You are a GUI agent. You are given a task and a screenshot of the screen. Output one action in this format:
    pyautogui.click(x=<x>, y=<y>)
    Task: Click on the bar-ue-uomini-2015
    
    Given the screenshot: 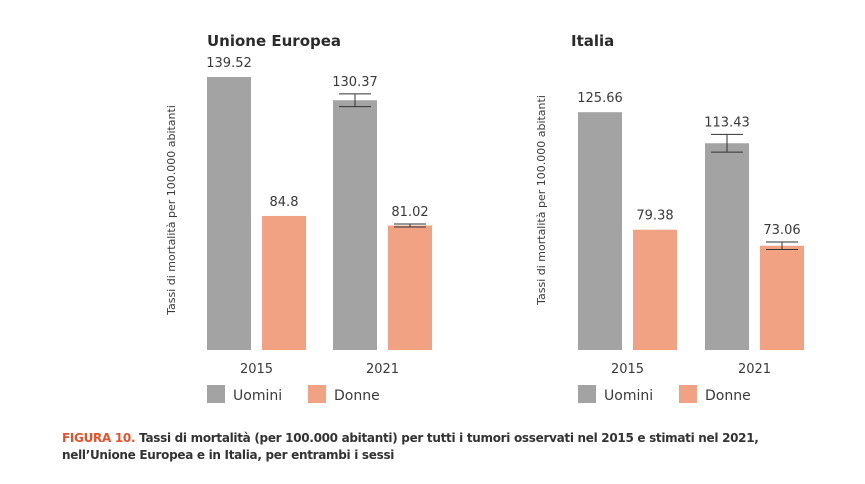 What is the action you would take?
    pyautogui.click(x=229, y=213)
    